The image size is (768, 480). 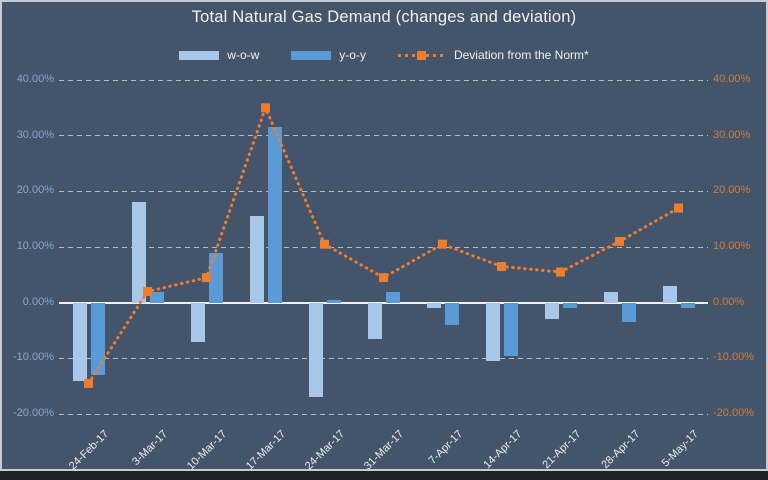 I want to click on y-axis-right-tick: 10.00%, so click(x=732, y=246).